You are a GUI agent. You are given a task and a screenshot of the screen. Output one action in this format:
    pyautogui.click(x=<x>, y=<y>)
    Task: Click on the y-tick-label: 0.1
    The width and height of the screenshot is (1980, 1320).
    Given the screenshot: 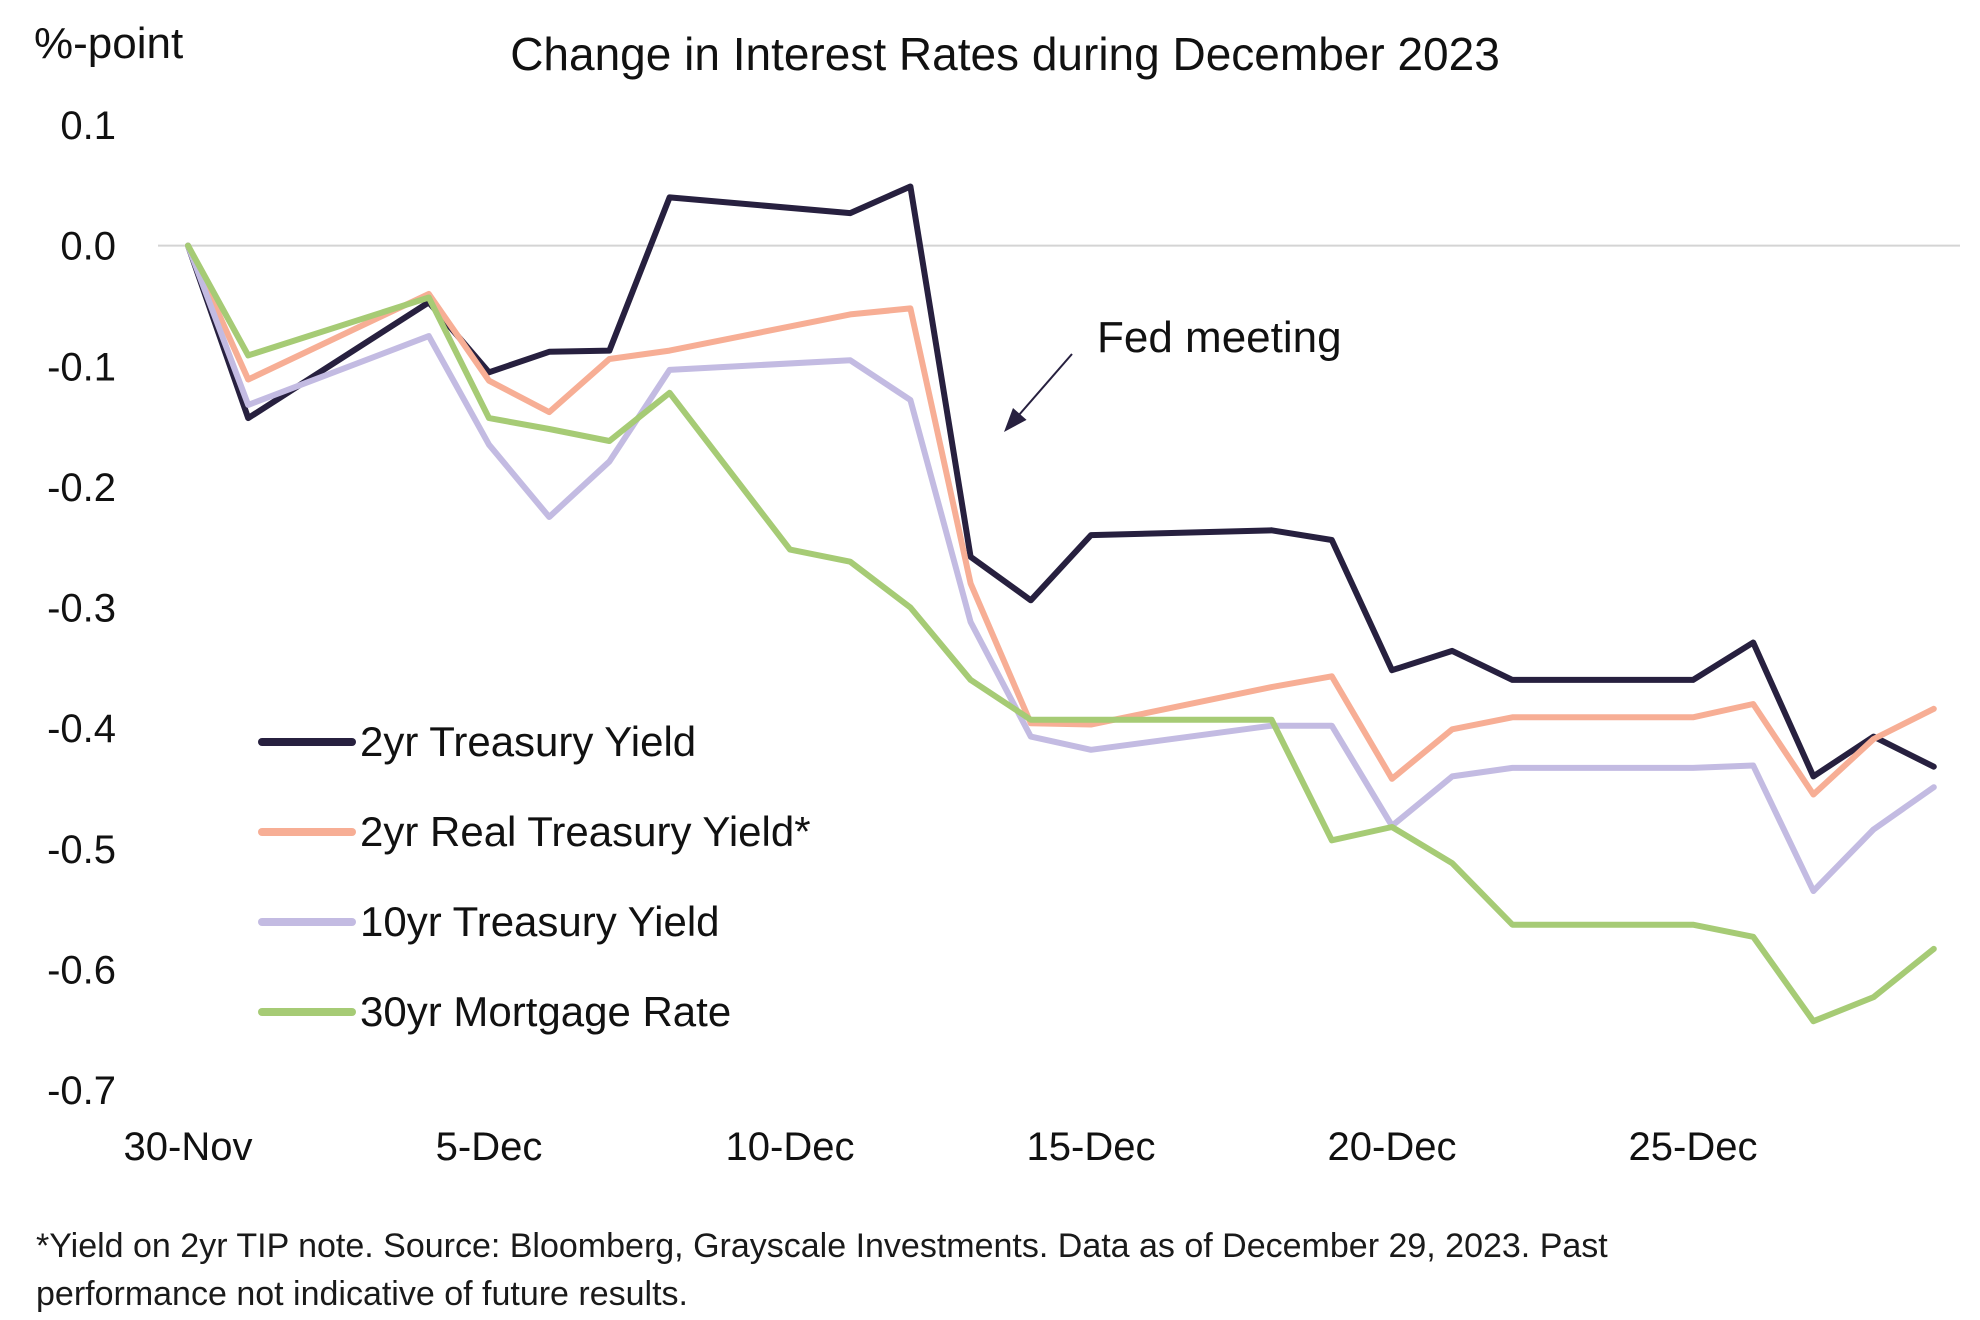 What is the action you would take?
    pyautogui.click(x=88, y=126)
    